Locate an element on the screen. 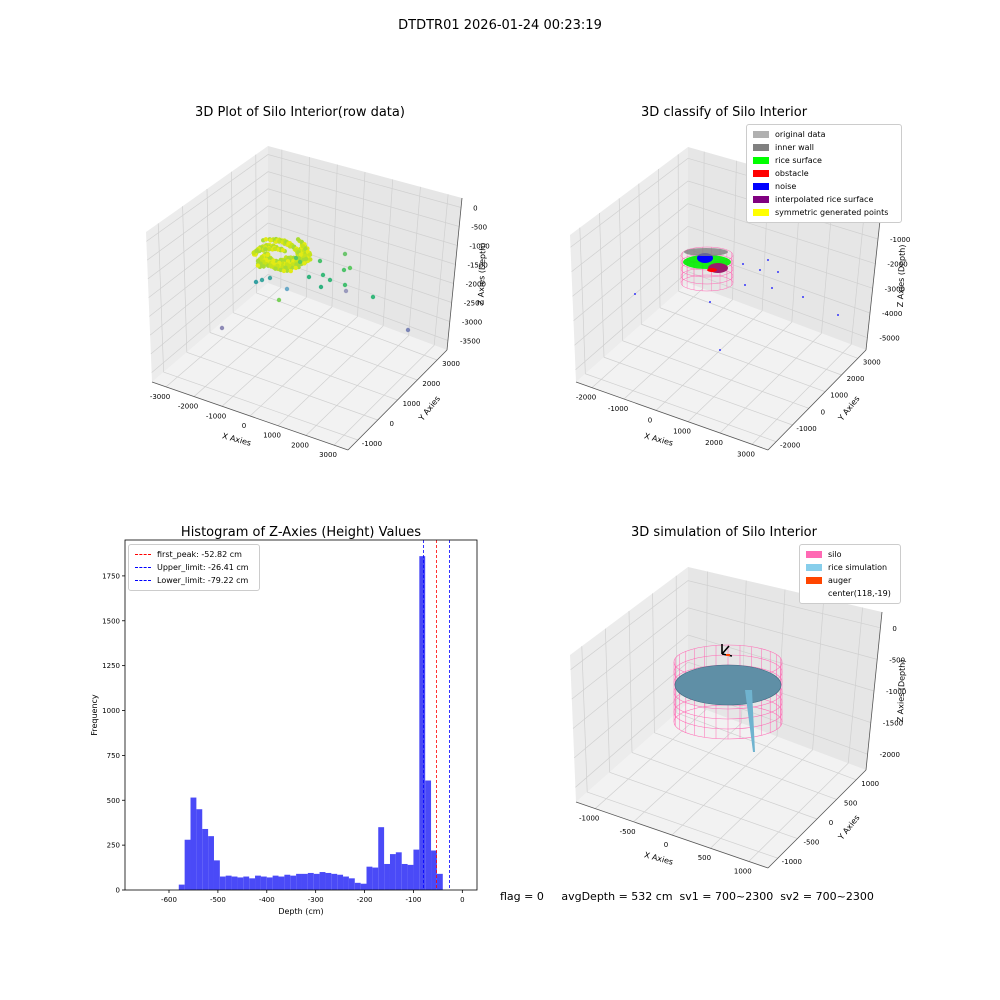 The width and height of the screenshot is (1000, 1000). z-tick-label: 0 is located at coordinates (894, 629).